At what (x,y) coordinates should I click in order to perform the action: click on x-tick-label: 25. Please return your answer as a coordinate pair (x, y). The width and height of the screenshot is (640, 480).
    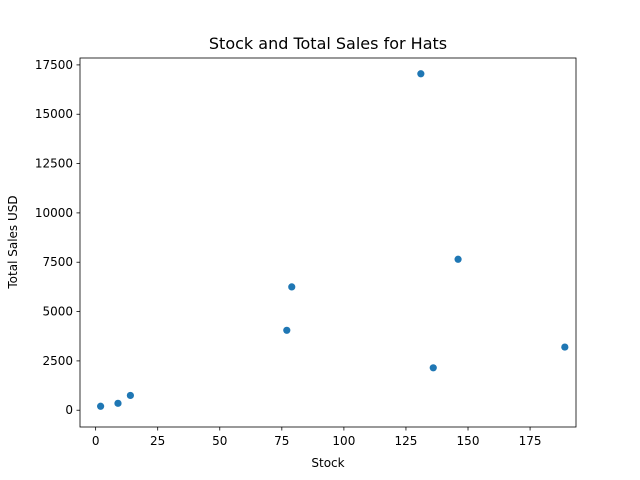
    Looking at the image, I should click on (157, 441).